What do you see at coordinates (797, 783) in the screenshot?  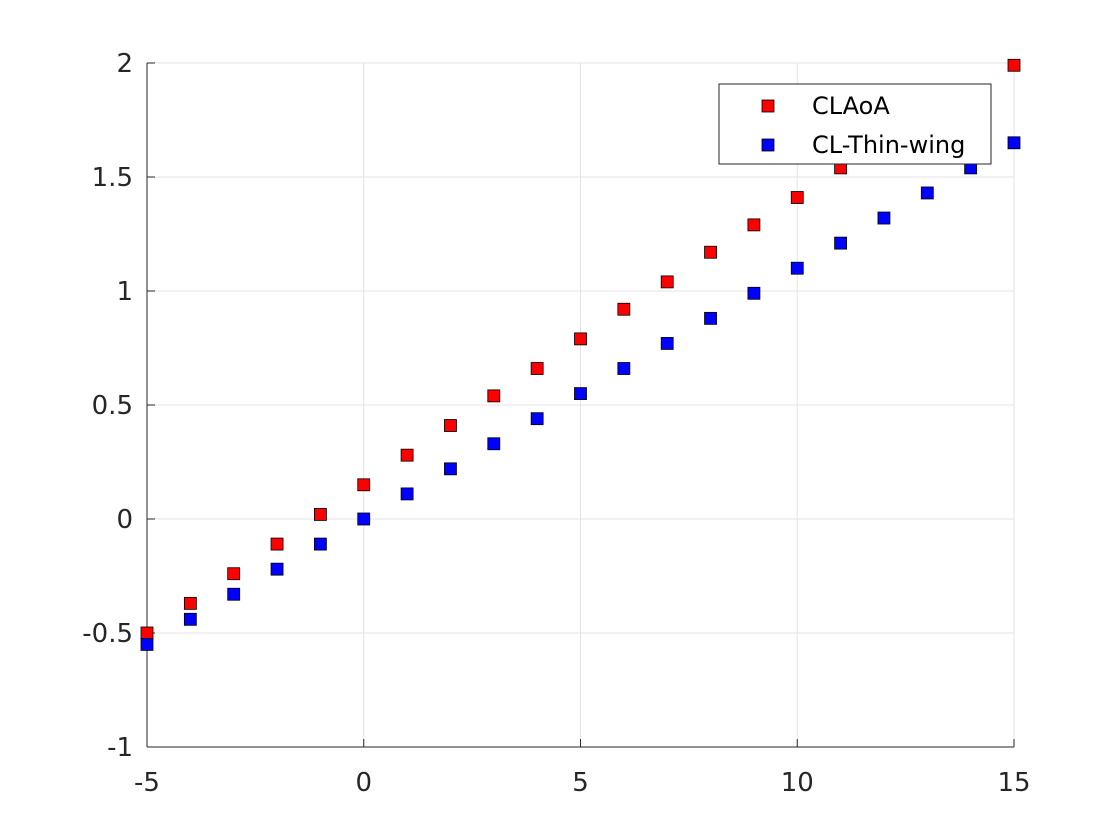 I see `x-tick-label: 10` at bounding box center [797, 783].